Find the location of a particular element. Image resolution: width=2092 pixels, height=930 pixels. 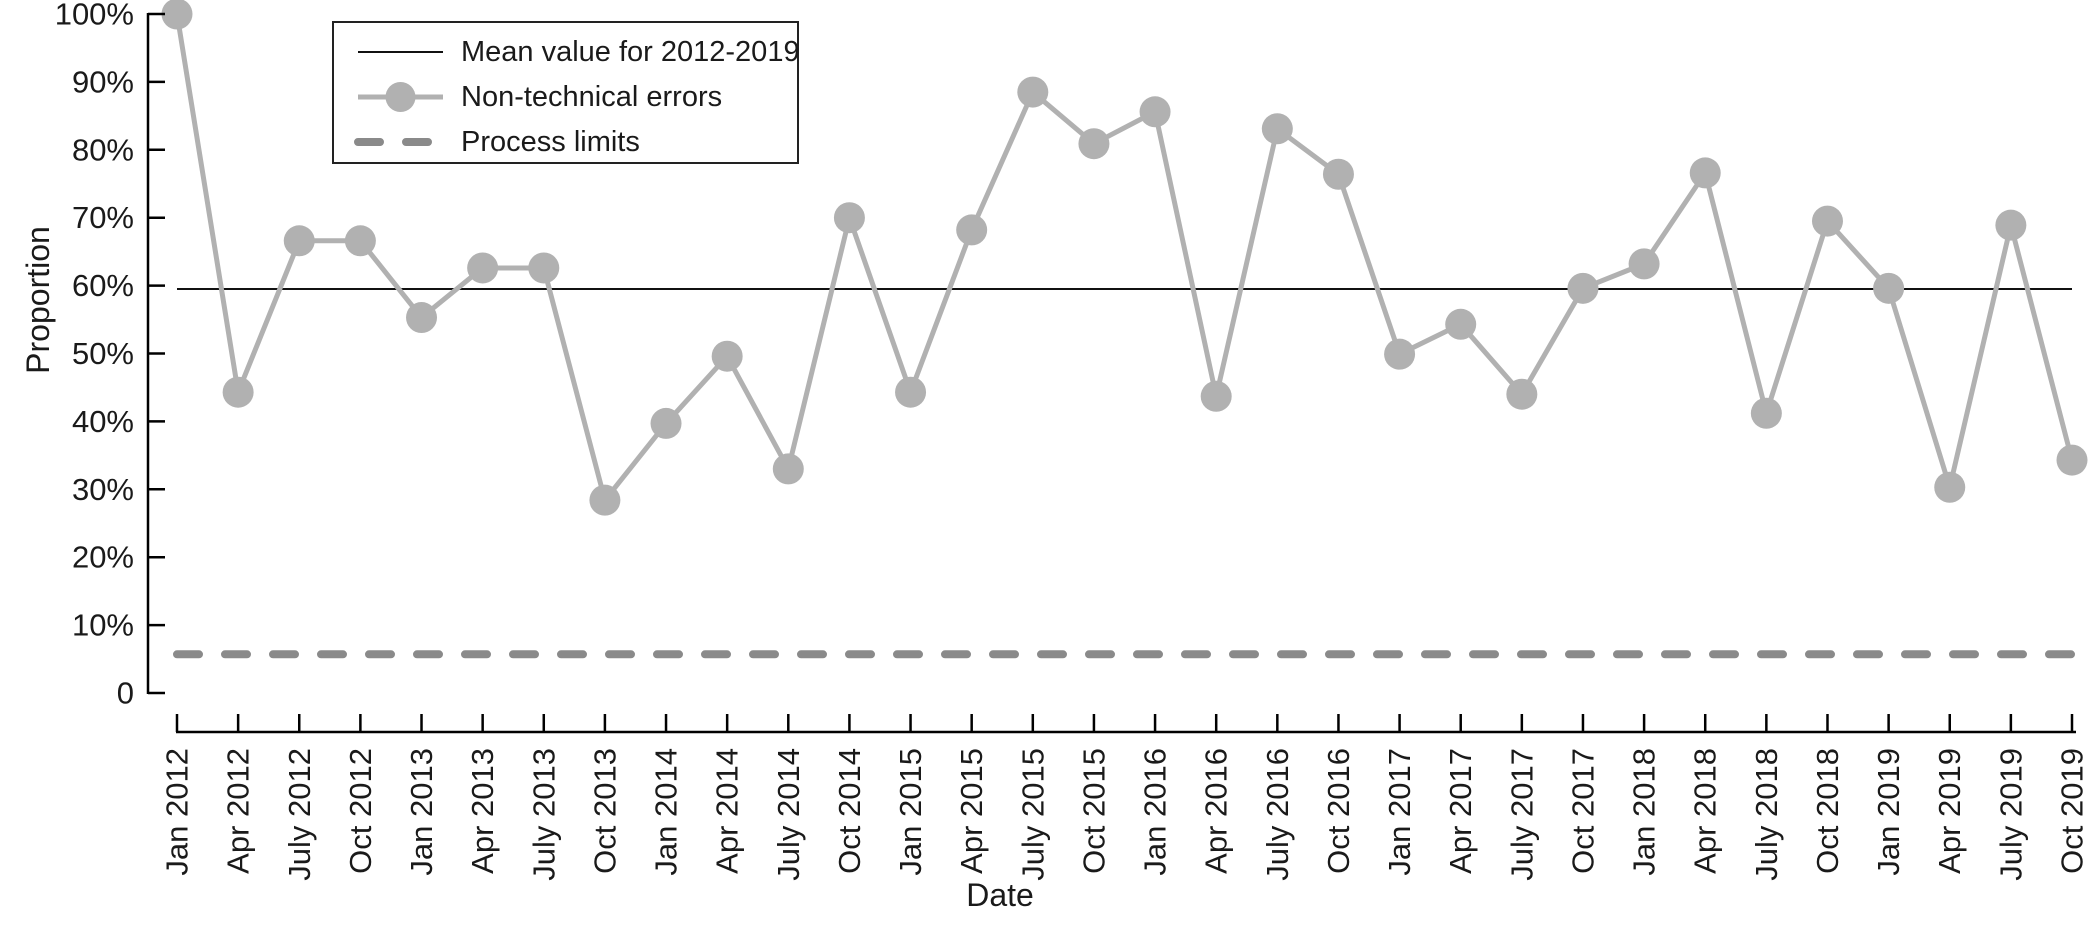

x-tick-label: Apr 2015 is located at coordinates (971, 811).